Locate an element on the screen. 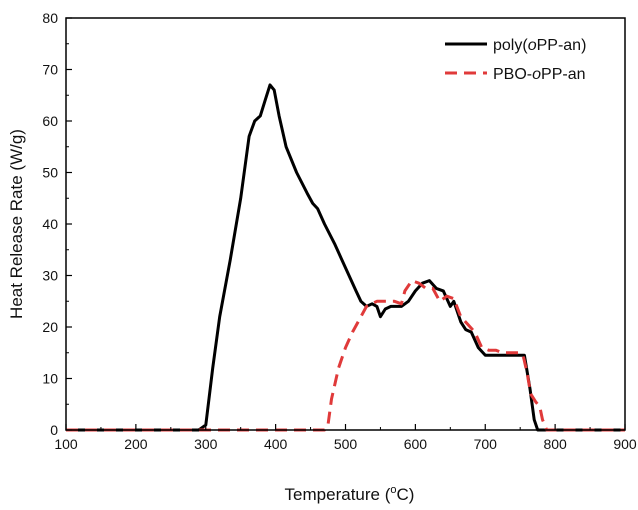 The height and width of the screenshot is (510, 638). y-tick-label: 80 is located at coordinates (50, 18).